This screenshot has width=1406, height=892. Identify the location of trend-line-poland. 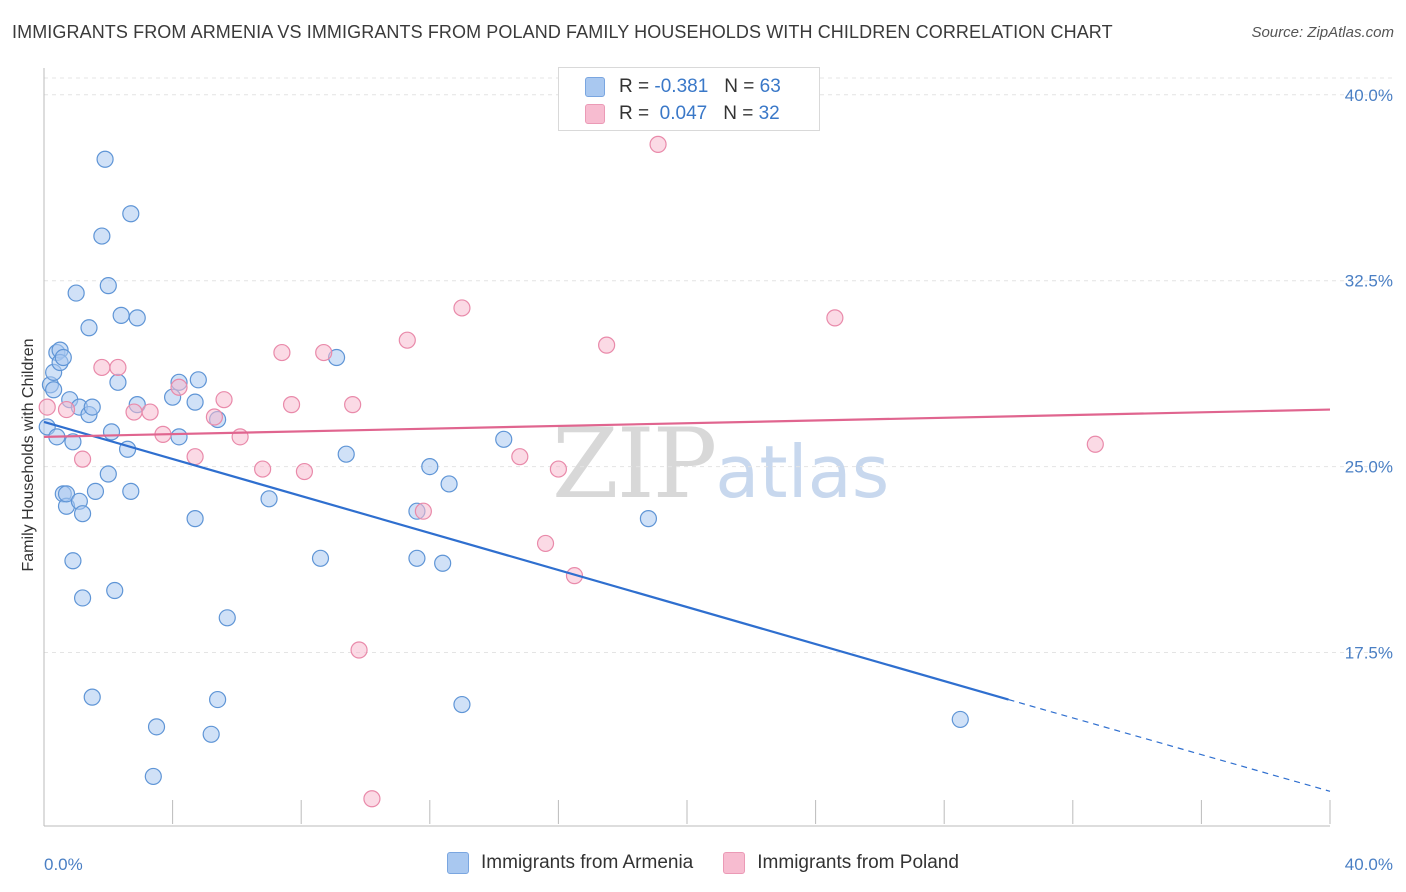
(687, 423).